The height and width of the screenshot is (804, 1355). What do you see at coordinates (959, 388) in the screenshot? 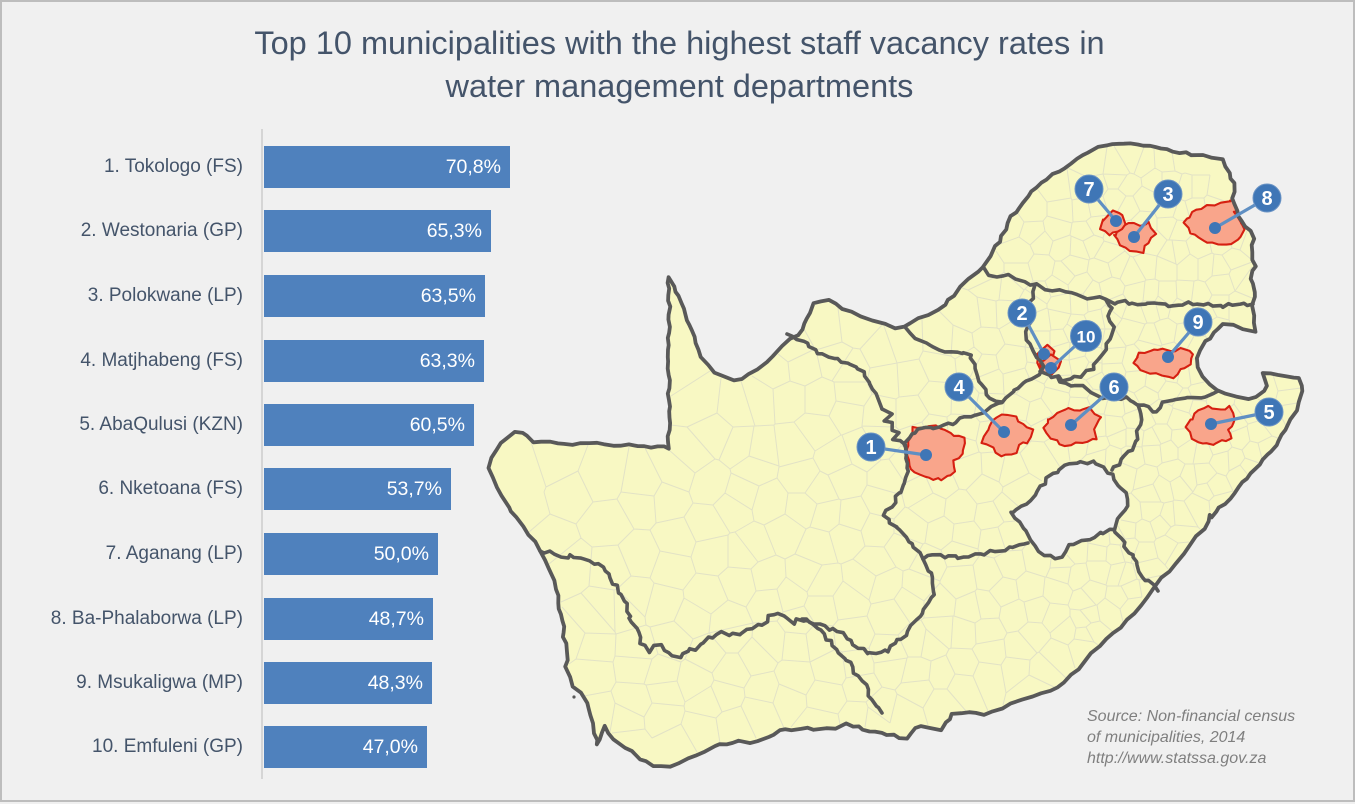
I see `svg-text: 4` at bounding box center [959, 388].